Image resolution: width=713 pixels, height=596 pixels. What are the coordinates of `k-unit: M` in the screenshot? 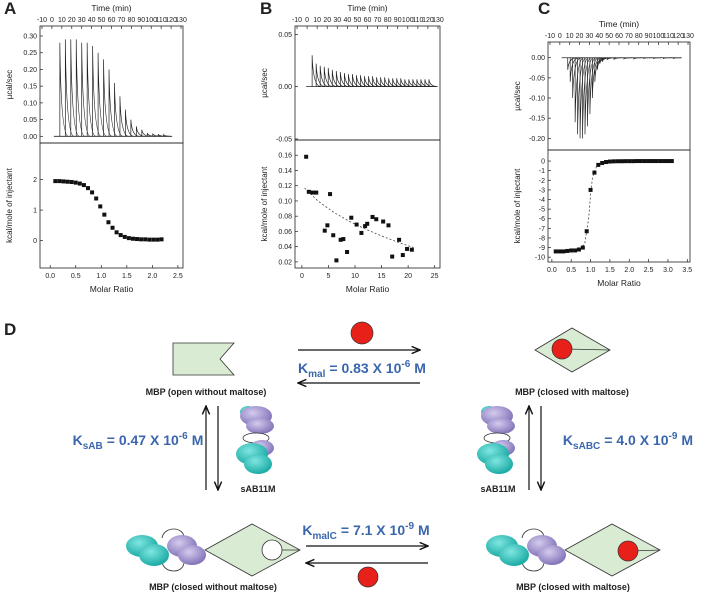 It's located at (198, 440).